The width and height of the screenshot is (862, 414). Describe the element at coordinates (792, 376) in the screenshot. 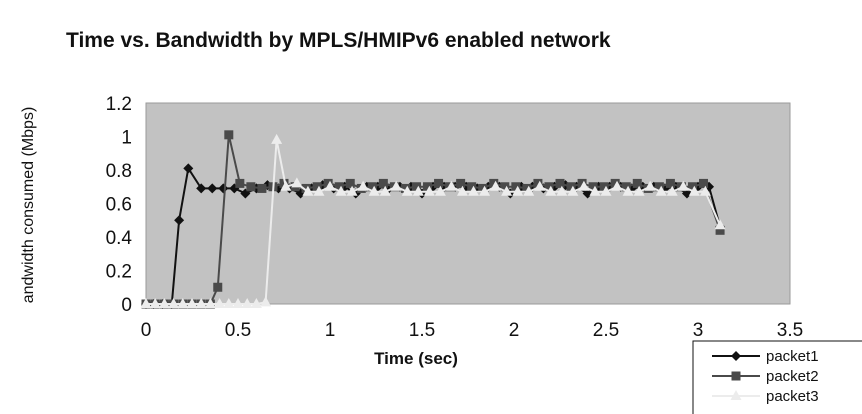

I see `legend-label: packet2` at that location.